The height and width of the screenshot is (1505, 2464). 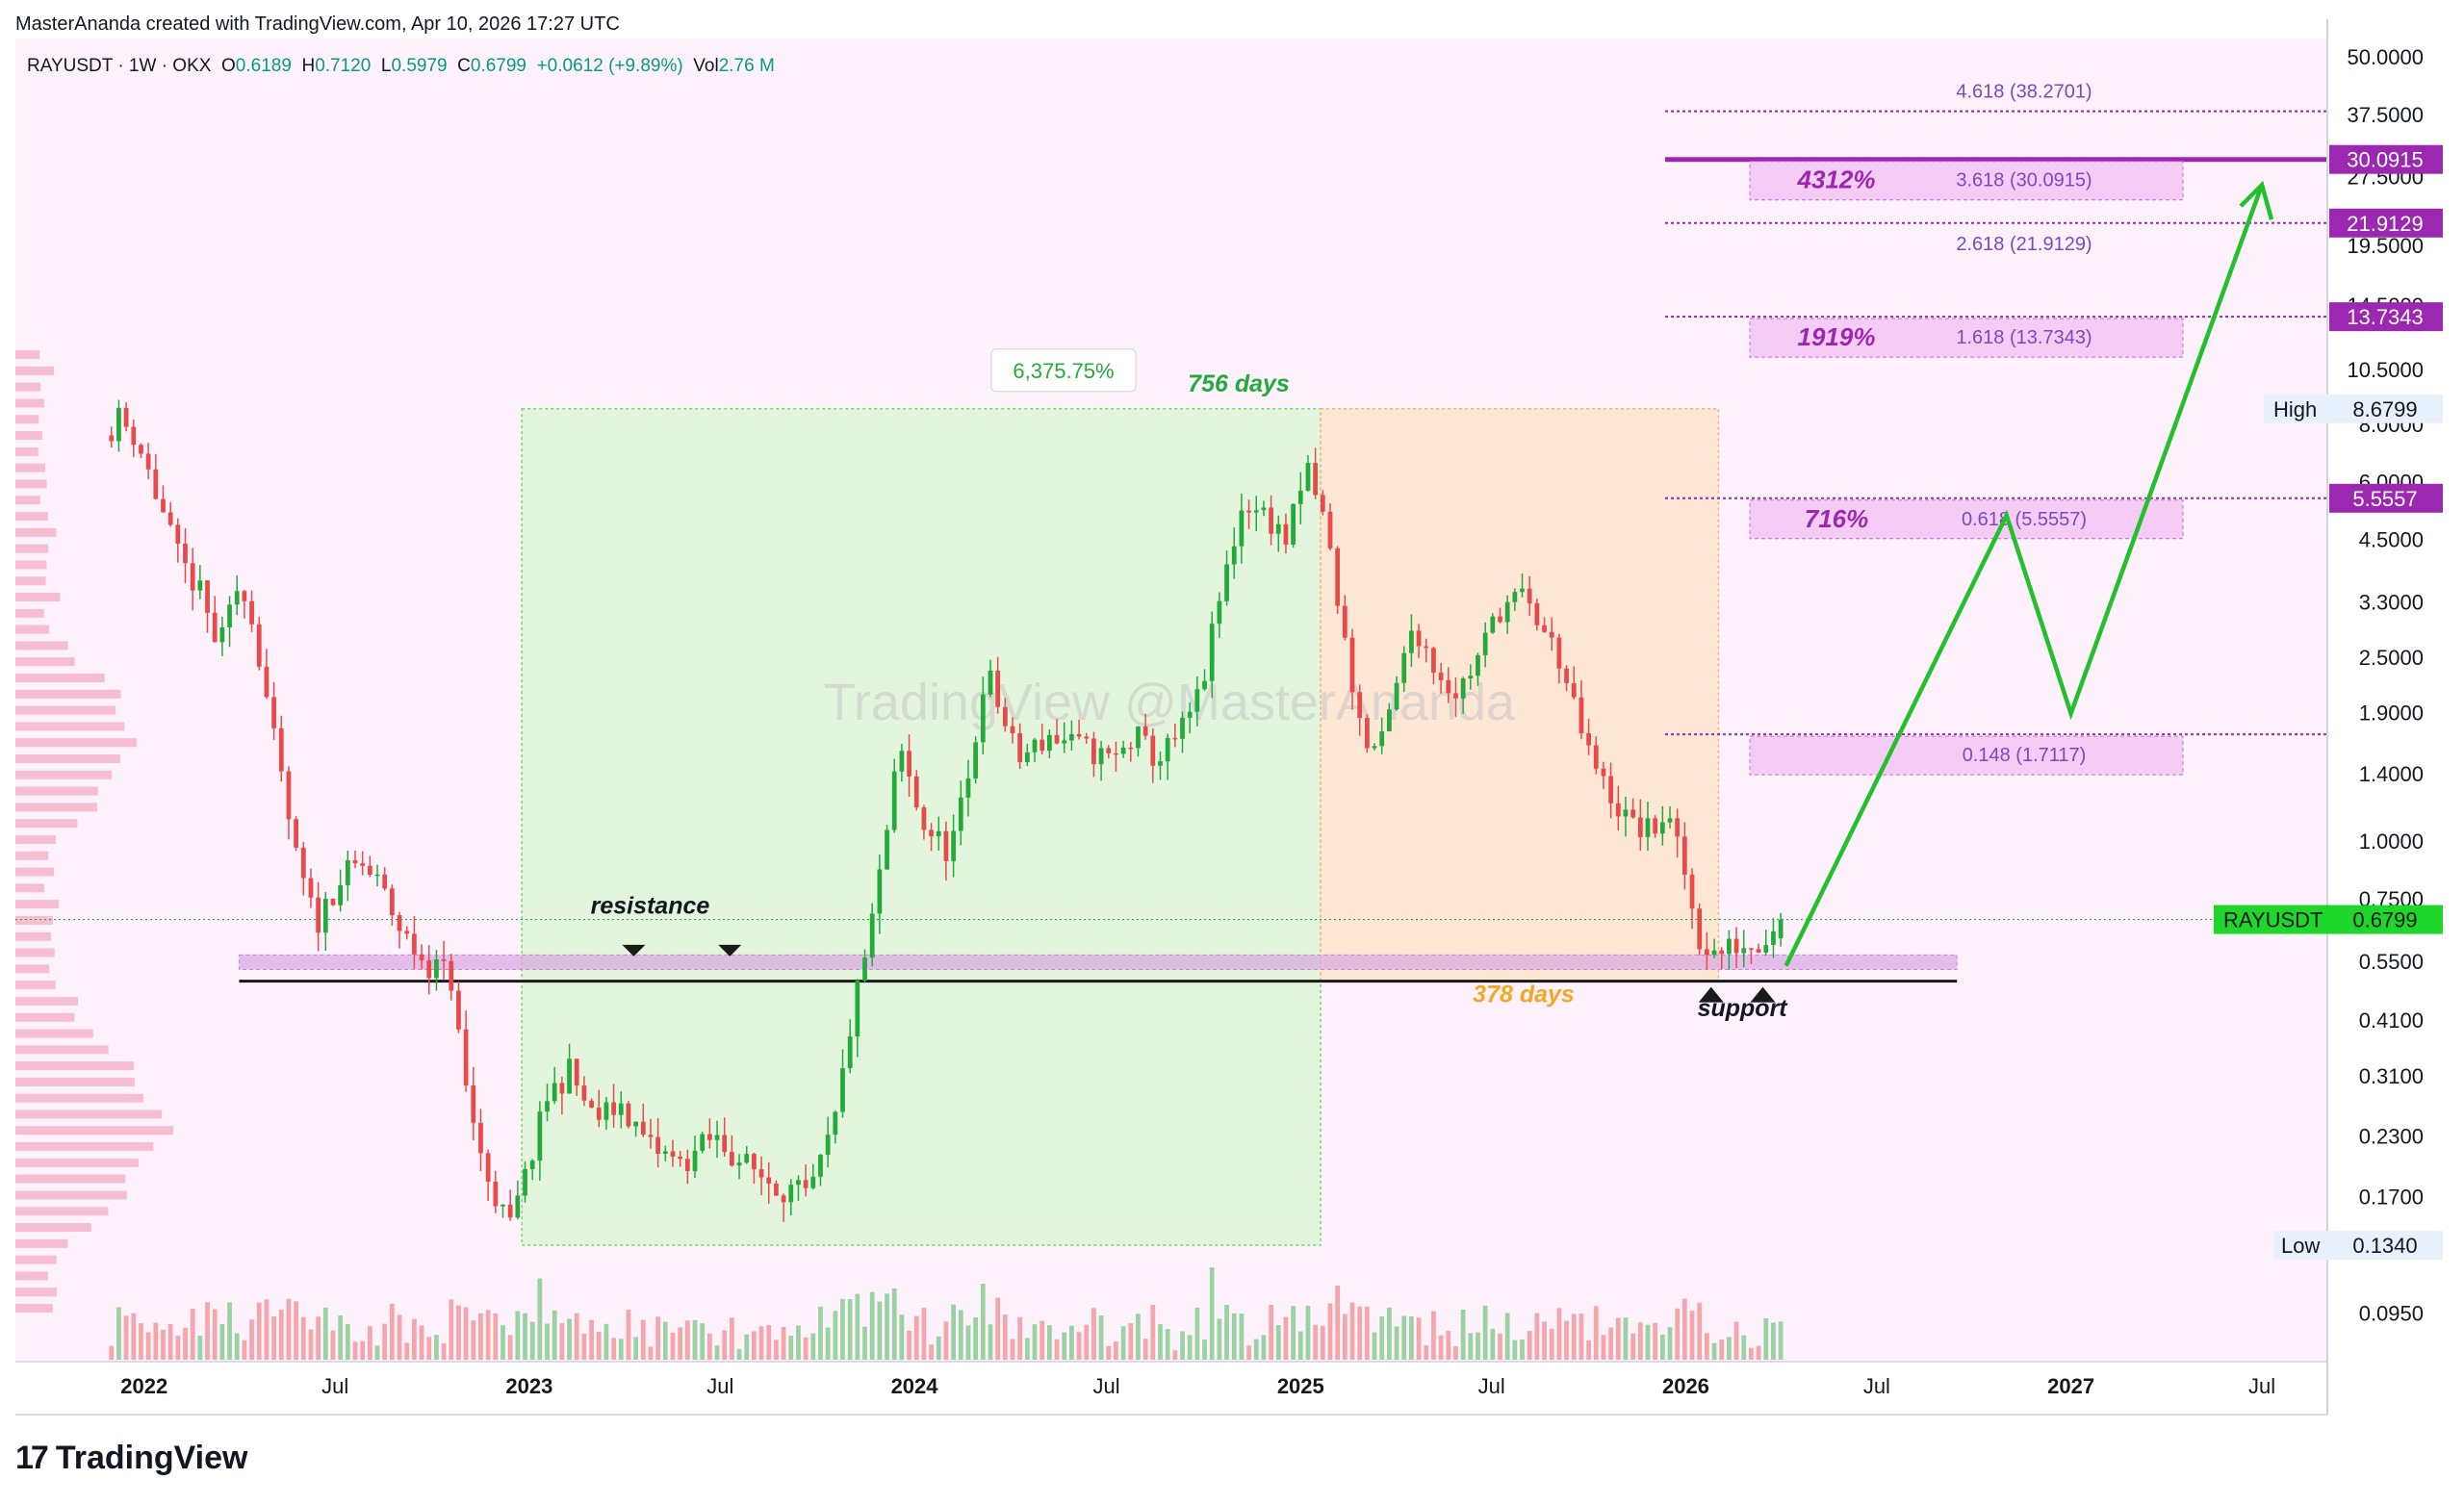 What do you see at coordinates (131, 1458) in the screenshot?
I see `tradingview-logo: 17 TradingView` at bounding box center [131, 1458].